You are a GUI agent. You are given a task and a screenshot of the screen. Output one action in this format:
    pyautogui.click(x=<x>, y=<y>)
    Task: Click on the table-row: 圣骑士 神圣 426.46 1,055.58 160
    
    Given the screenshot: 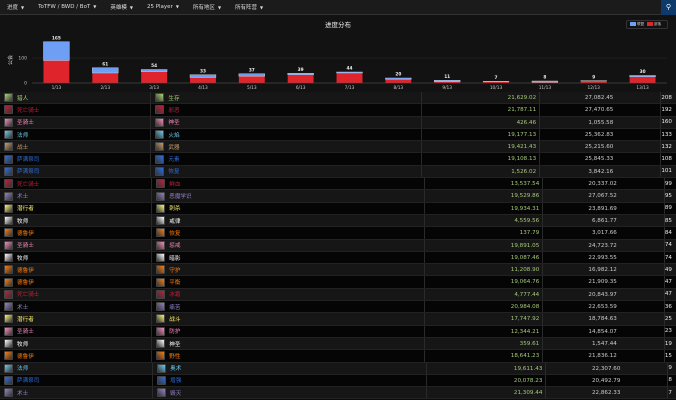 What is the action you would take?
    pyautogui.click(x=338, y=122)
    